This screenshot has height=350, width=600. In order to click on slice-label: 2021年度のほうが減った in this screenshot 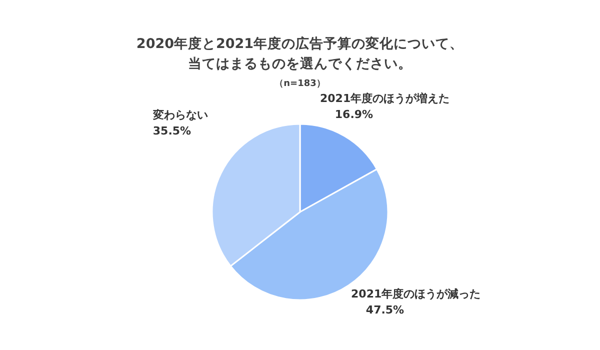, I will do `click(416, 293)`.